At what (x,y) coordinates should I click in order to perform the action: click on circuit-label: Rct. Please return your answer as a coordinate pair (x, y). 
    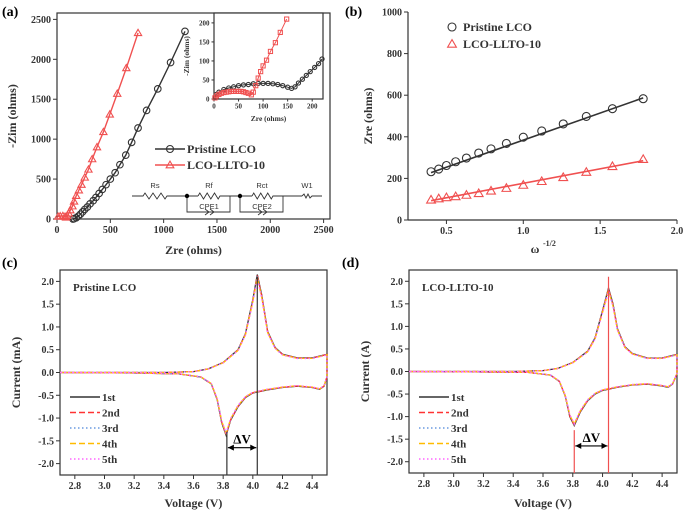
    Looking at the image, I should click on (262, 185).